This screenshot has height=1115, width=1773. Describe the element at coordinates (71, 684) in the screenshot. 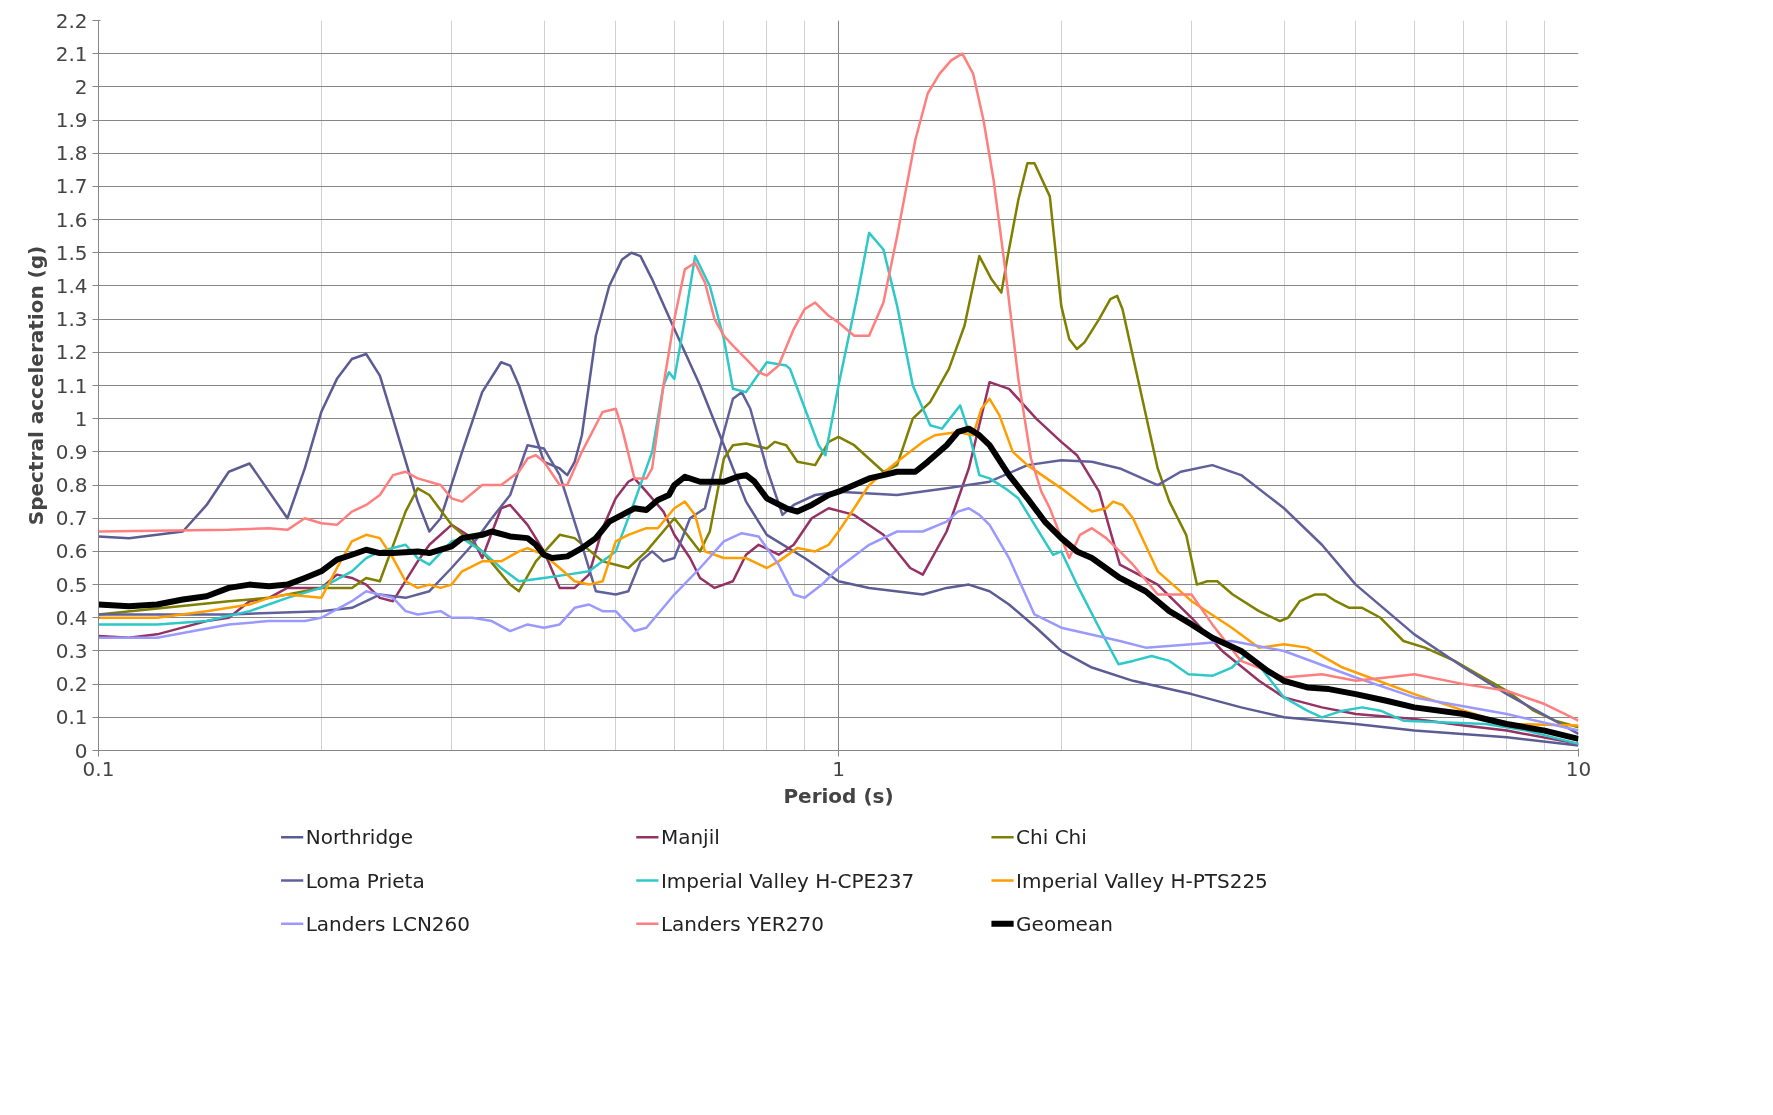

I see `y-tick-label: 0.2` at that location.